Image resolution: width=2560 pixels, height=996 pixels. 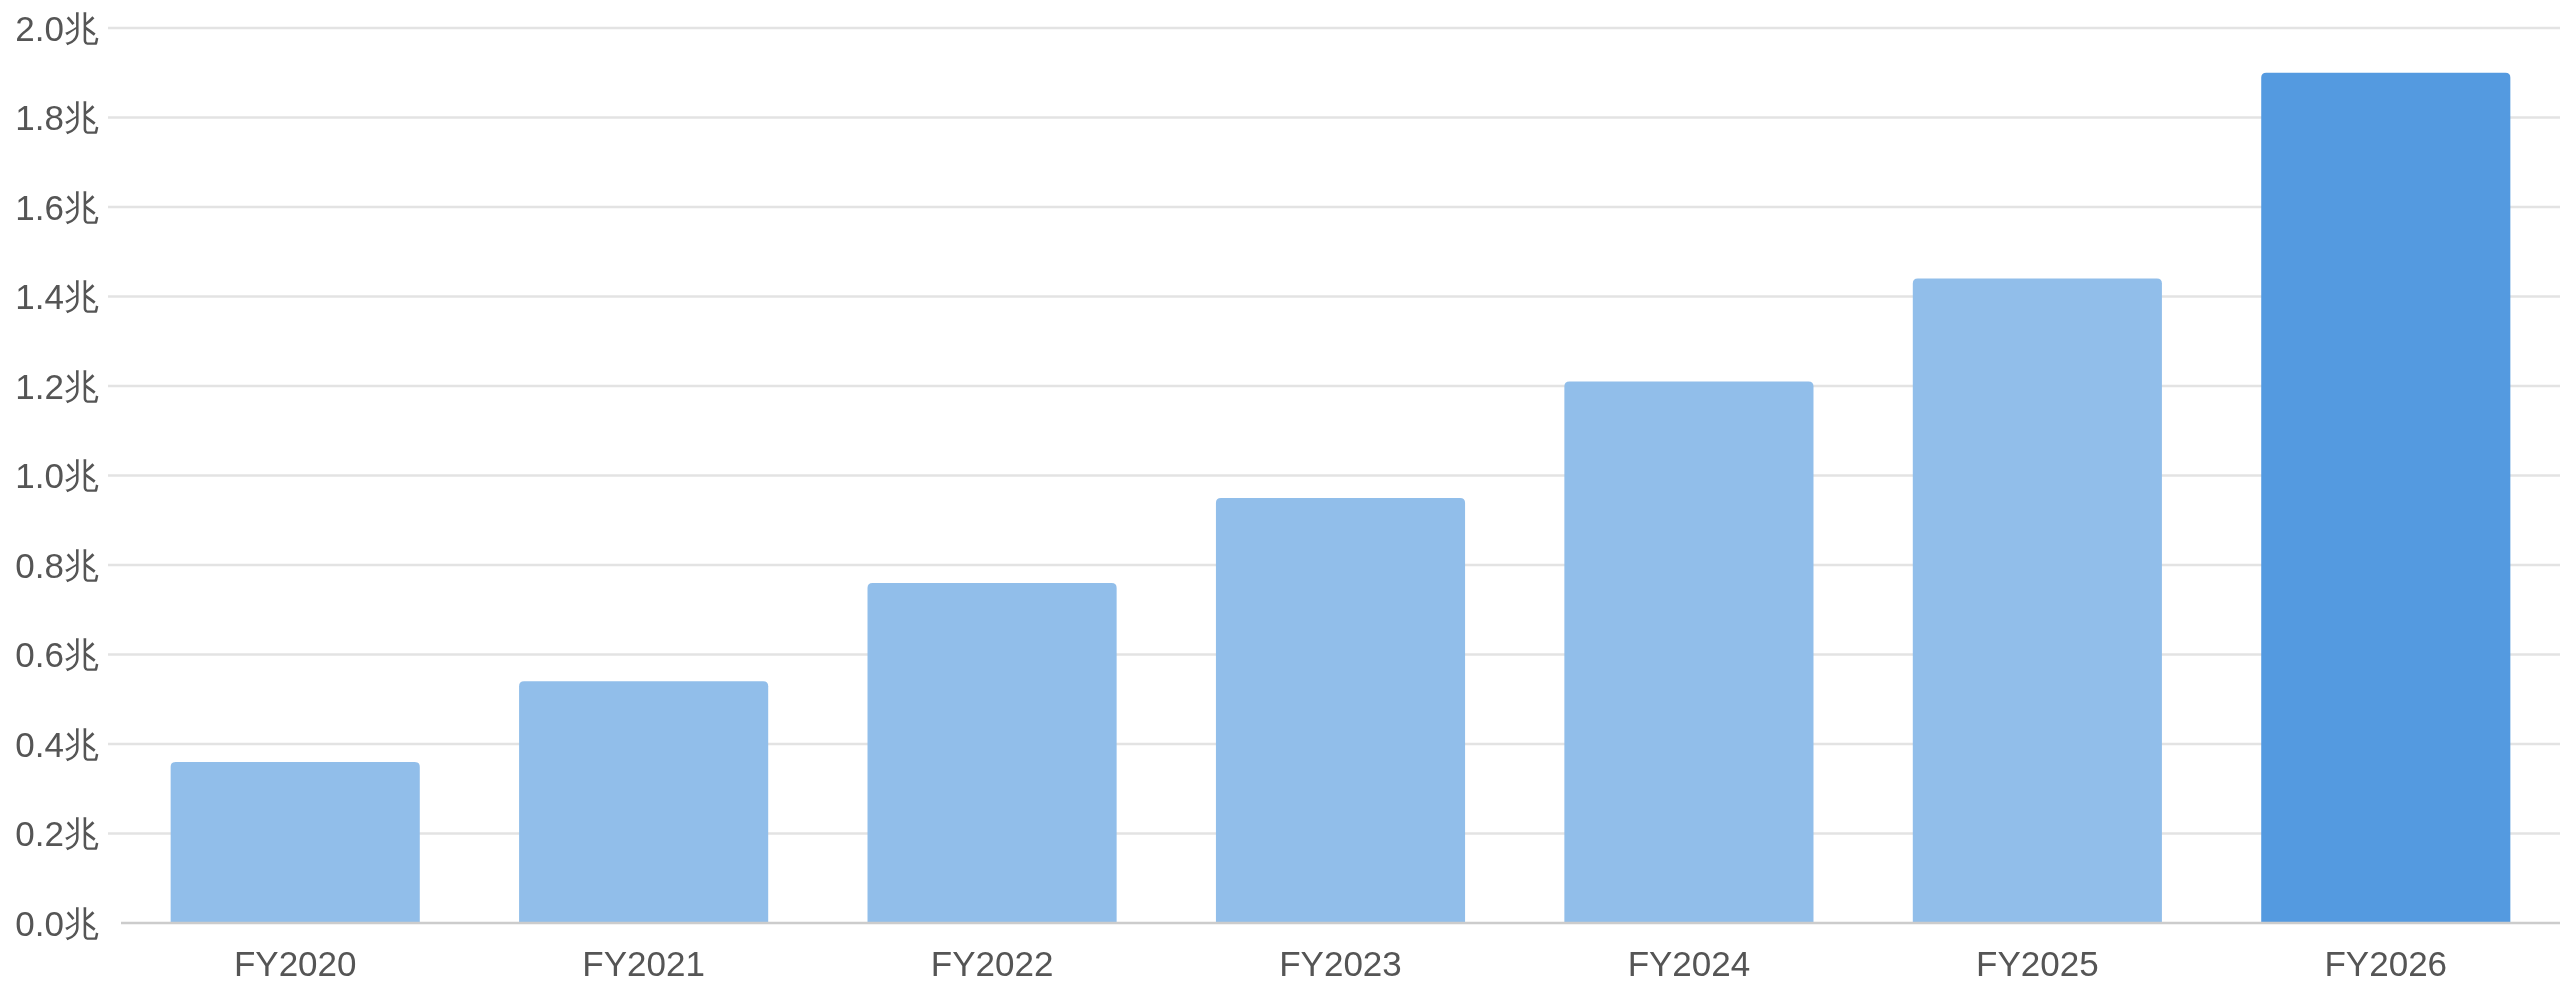 What do you see at coordinates (57, 28) in the screenshot?
I see `y-tick-label: 2.0兆` at bounding box center [57, 28].